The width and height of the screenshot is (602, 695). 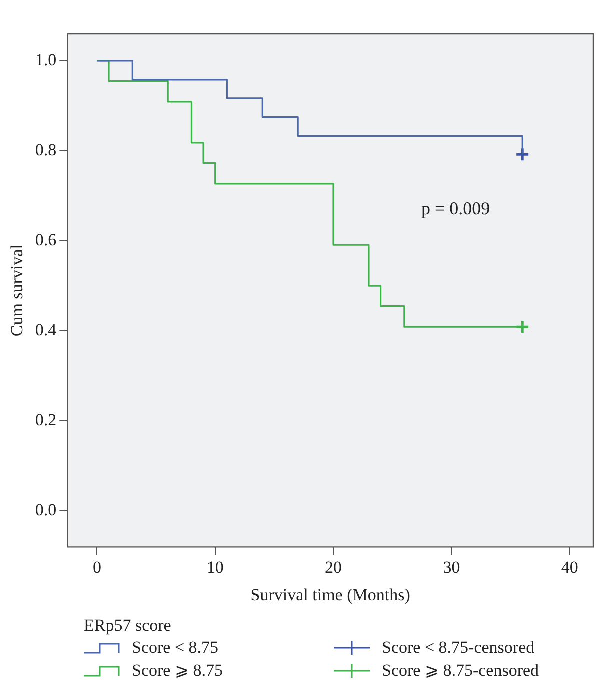 What do you see at coordinates (451, 567) in the screenshot?
I see `x-tick-label: 30` at bounding box center [451, 567].